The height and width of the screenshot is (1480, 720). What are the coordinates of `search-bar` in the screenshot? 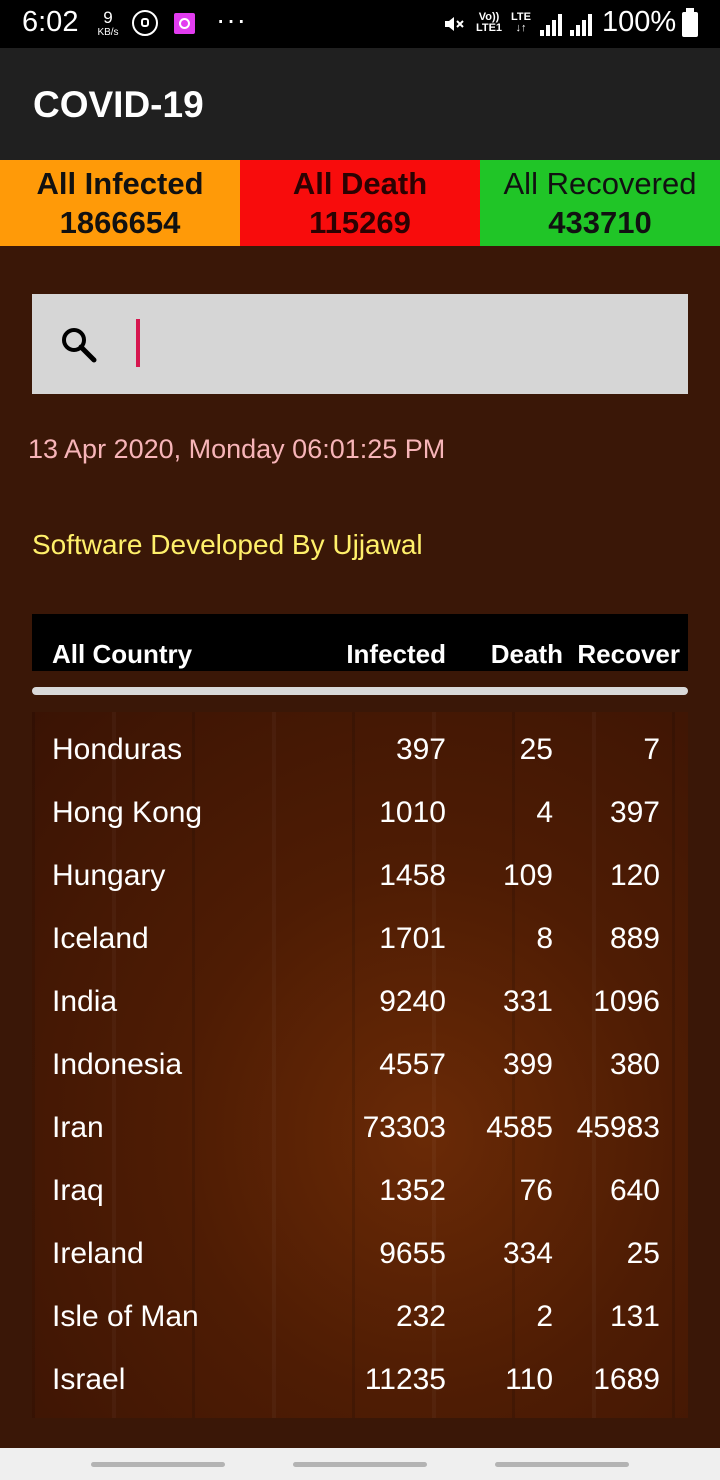 It's located at (360, 344).